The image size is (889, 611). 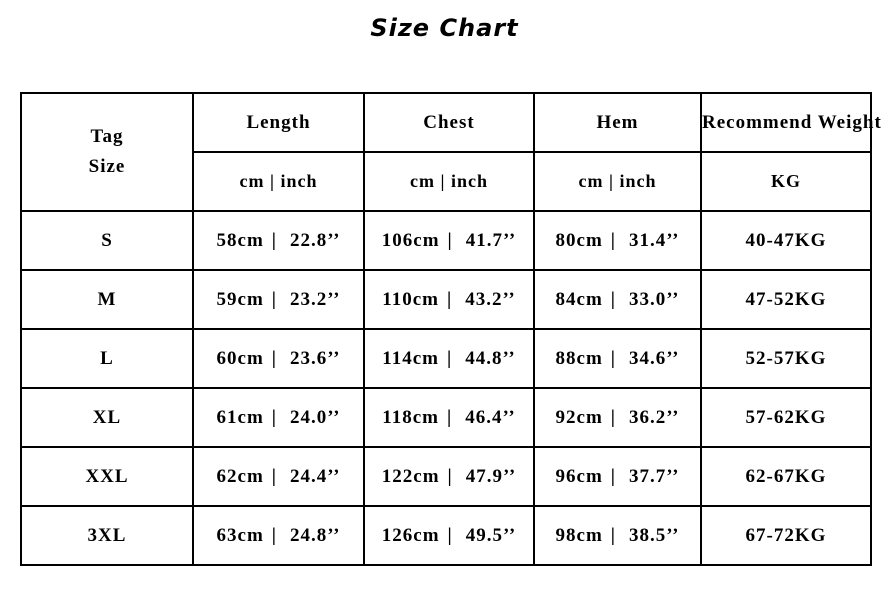 I want to click on size-cell: S, so click(x=107, y=240).